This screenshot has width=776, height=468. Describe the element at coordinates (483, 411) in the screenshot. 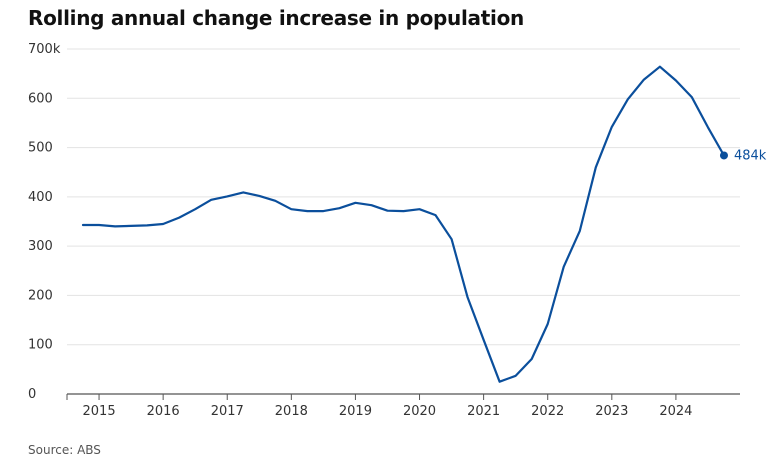

I see `x-tick-label: 2021` at that location.